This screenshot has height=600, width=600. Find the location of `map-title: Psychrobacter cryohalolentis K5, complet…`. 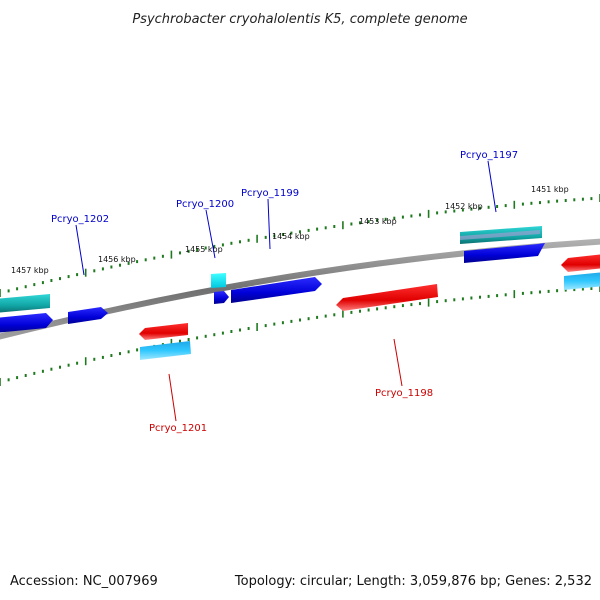

map-title: Psychrobacter cryohalolentis K5, complet… is located at coordinates (299, 19).